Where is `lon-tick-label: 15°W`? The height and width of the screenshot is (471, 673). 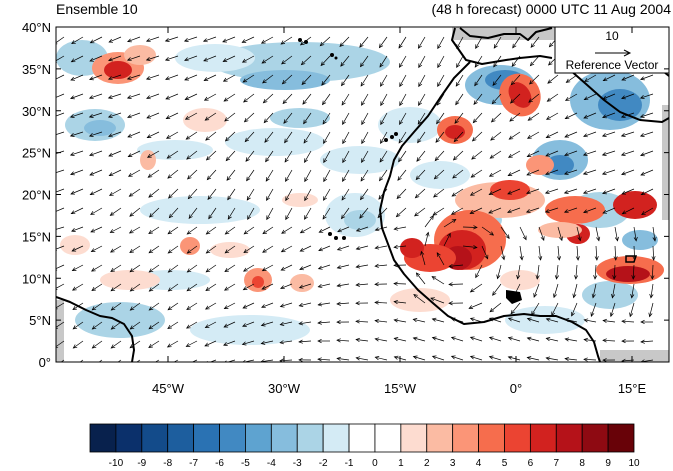 lon-tick-label: 15°W is located at coordinates (400, 388).